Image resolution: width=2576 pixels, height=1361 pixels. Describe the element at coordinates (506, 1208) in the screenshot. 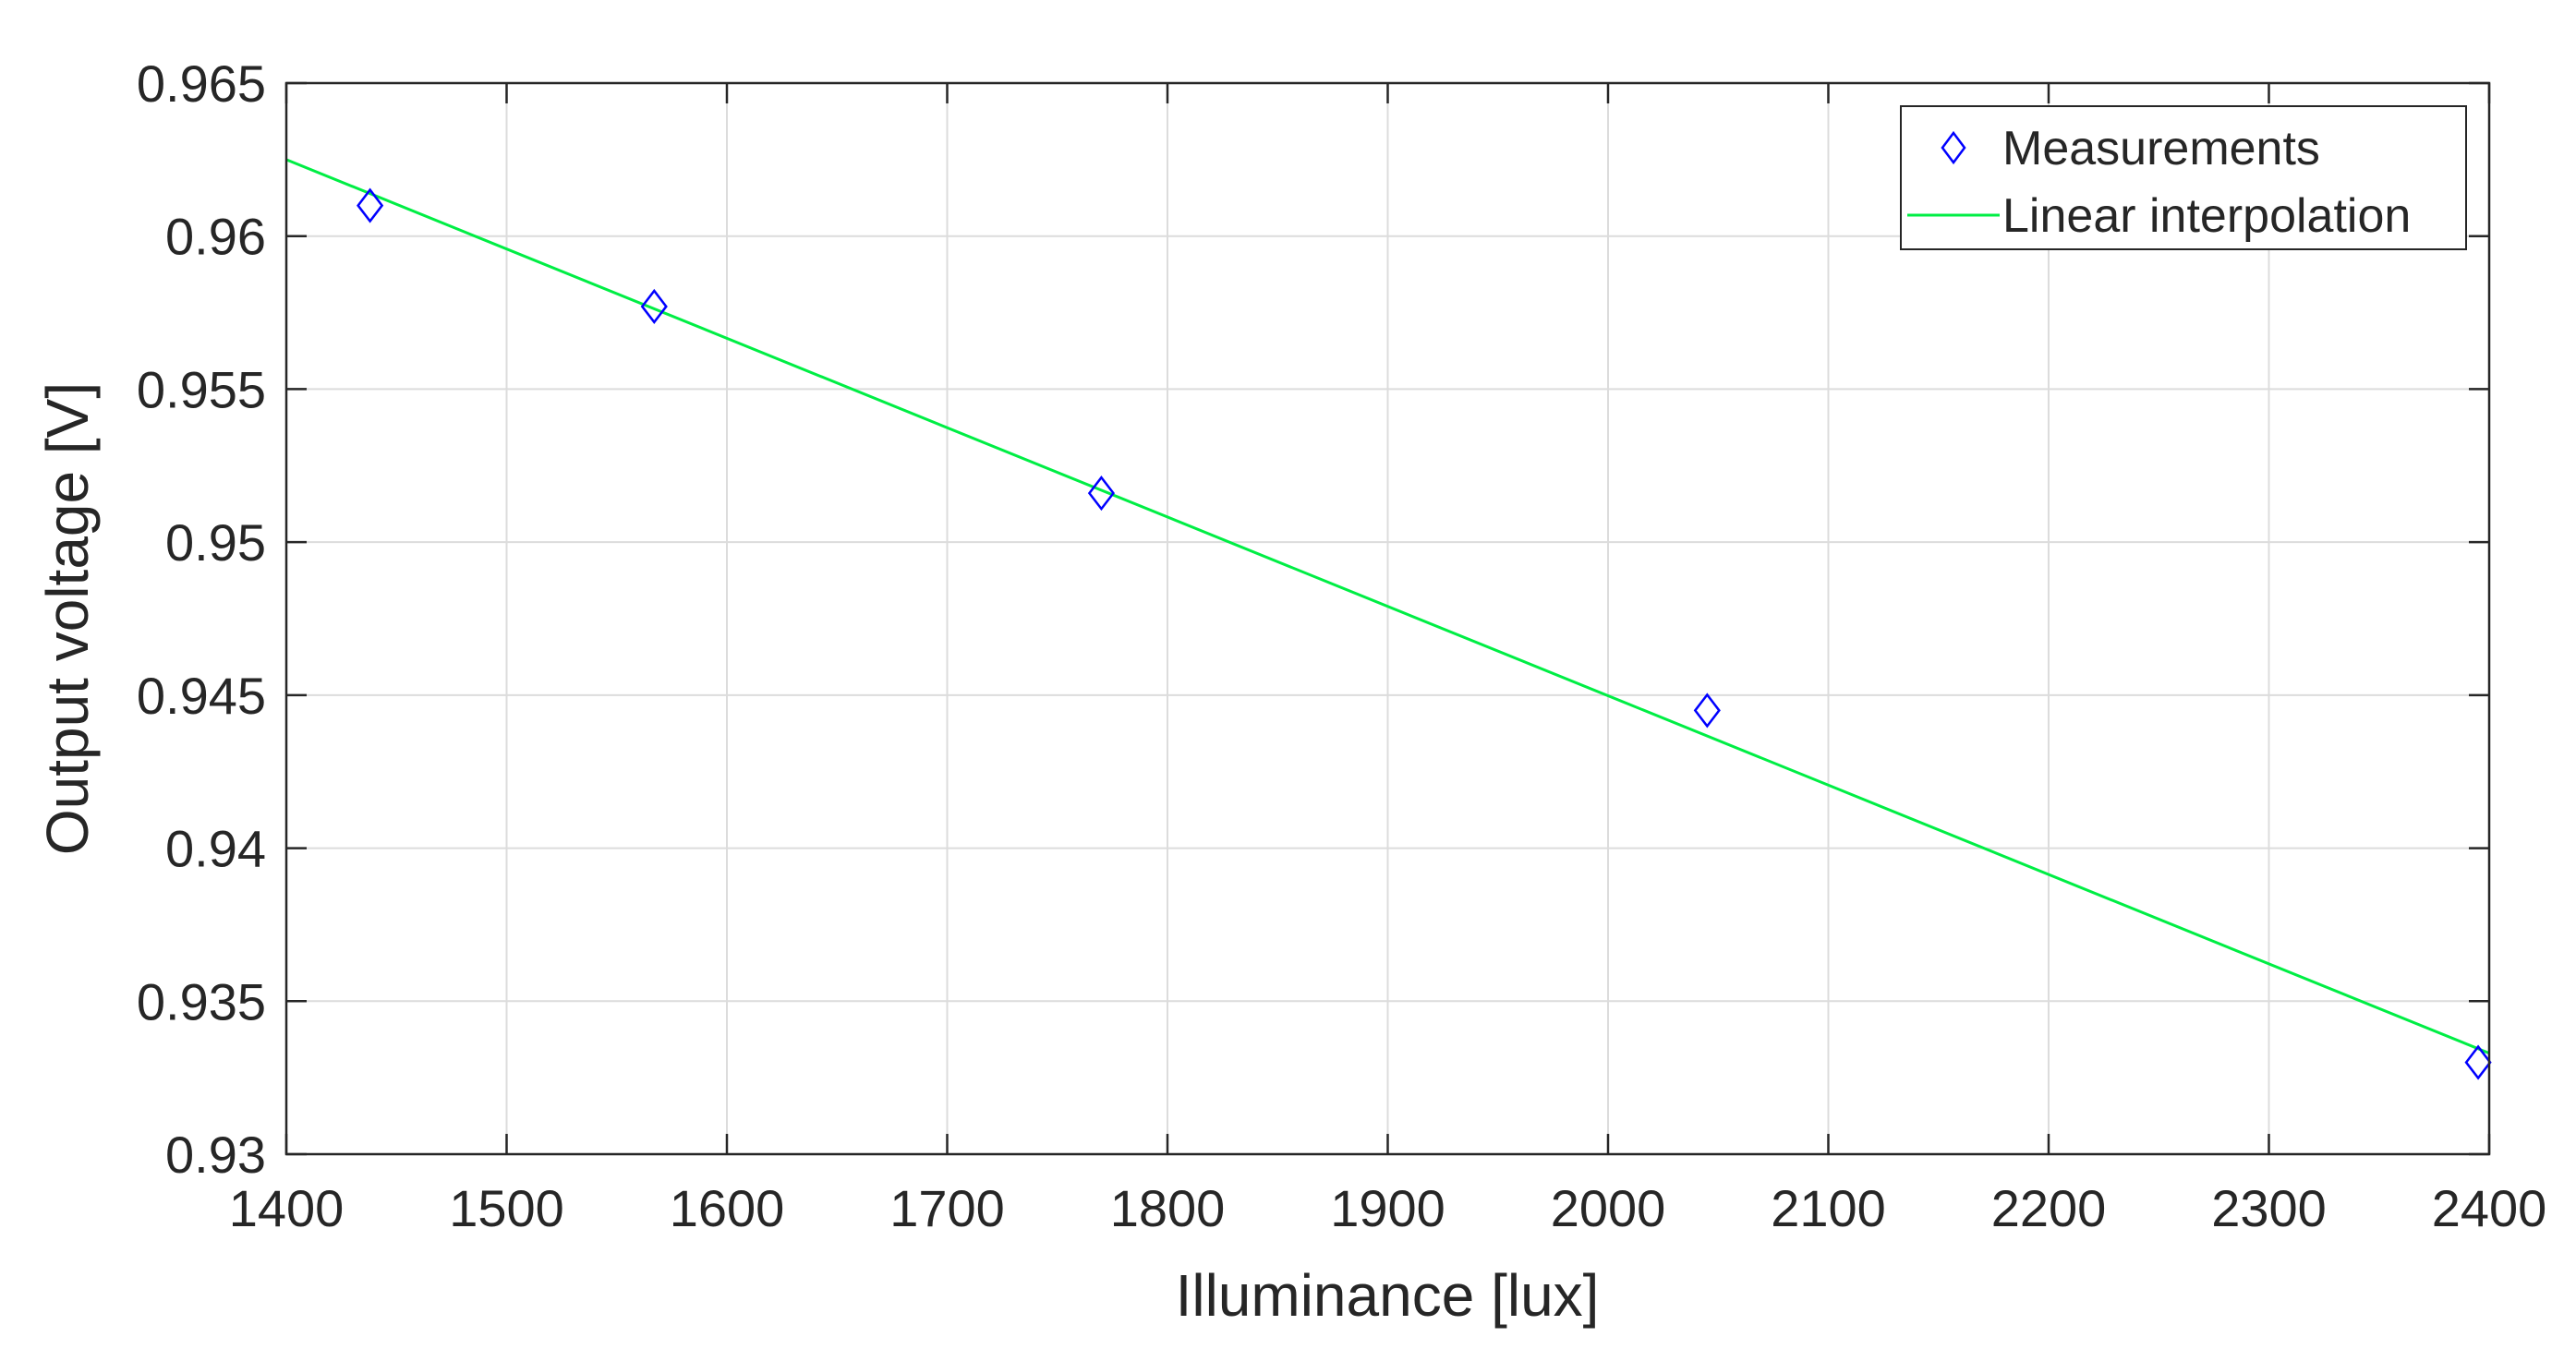

I see `x-tick-label: 1500` at that location.